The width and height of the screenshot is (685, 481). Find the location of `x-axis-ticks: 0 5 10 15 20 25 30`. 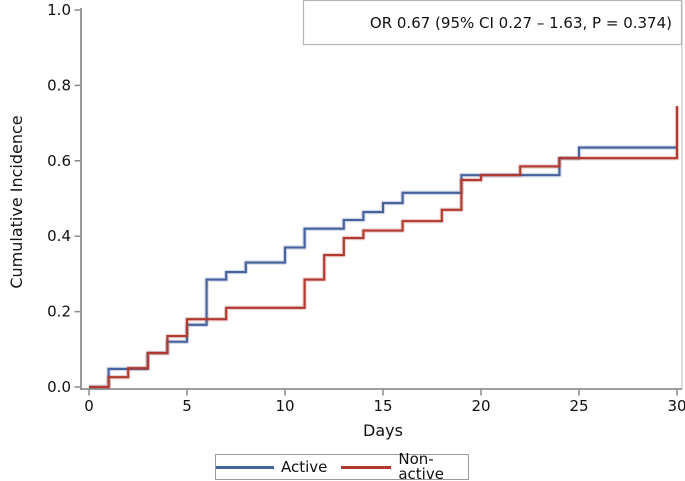

x-axis-ticks: 0 5 10 15 20 25 30 is located at coordinates (384, 402).